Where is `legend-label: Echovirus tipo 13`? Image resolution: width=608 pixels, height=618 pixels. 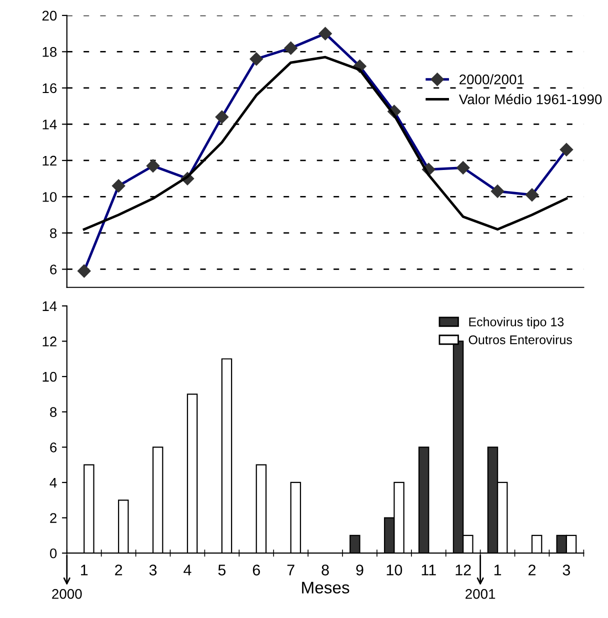
legend-label: Echovirus tipo 13 is located at coordinates (516, 323).